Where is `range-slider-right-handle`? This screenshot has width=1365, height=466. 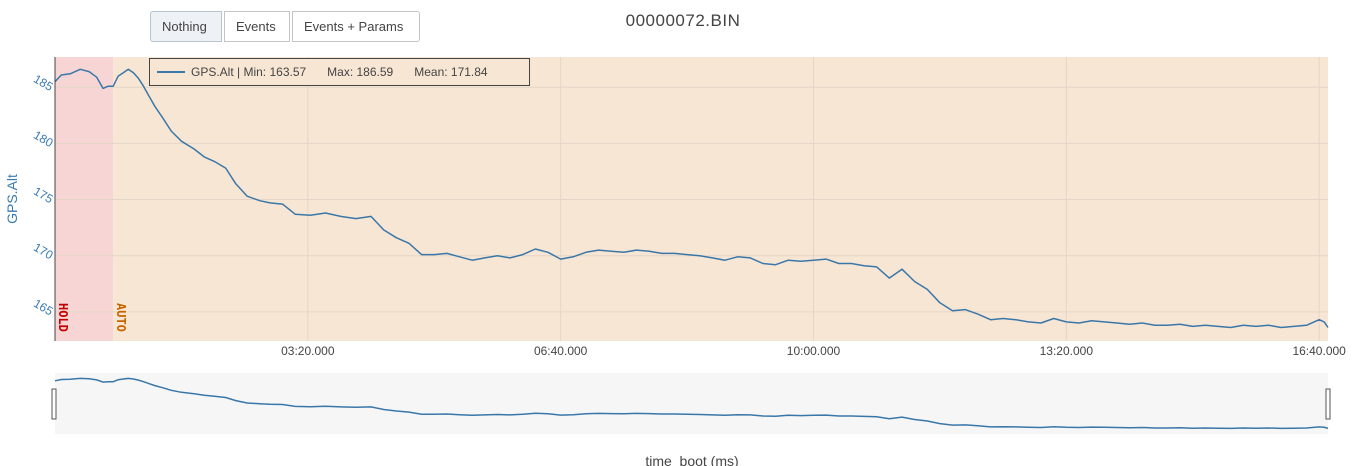
range-slider-right-handle is located at coordinates (1328, 404).